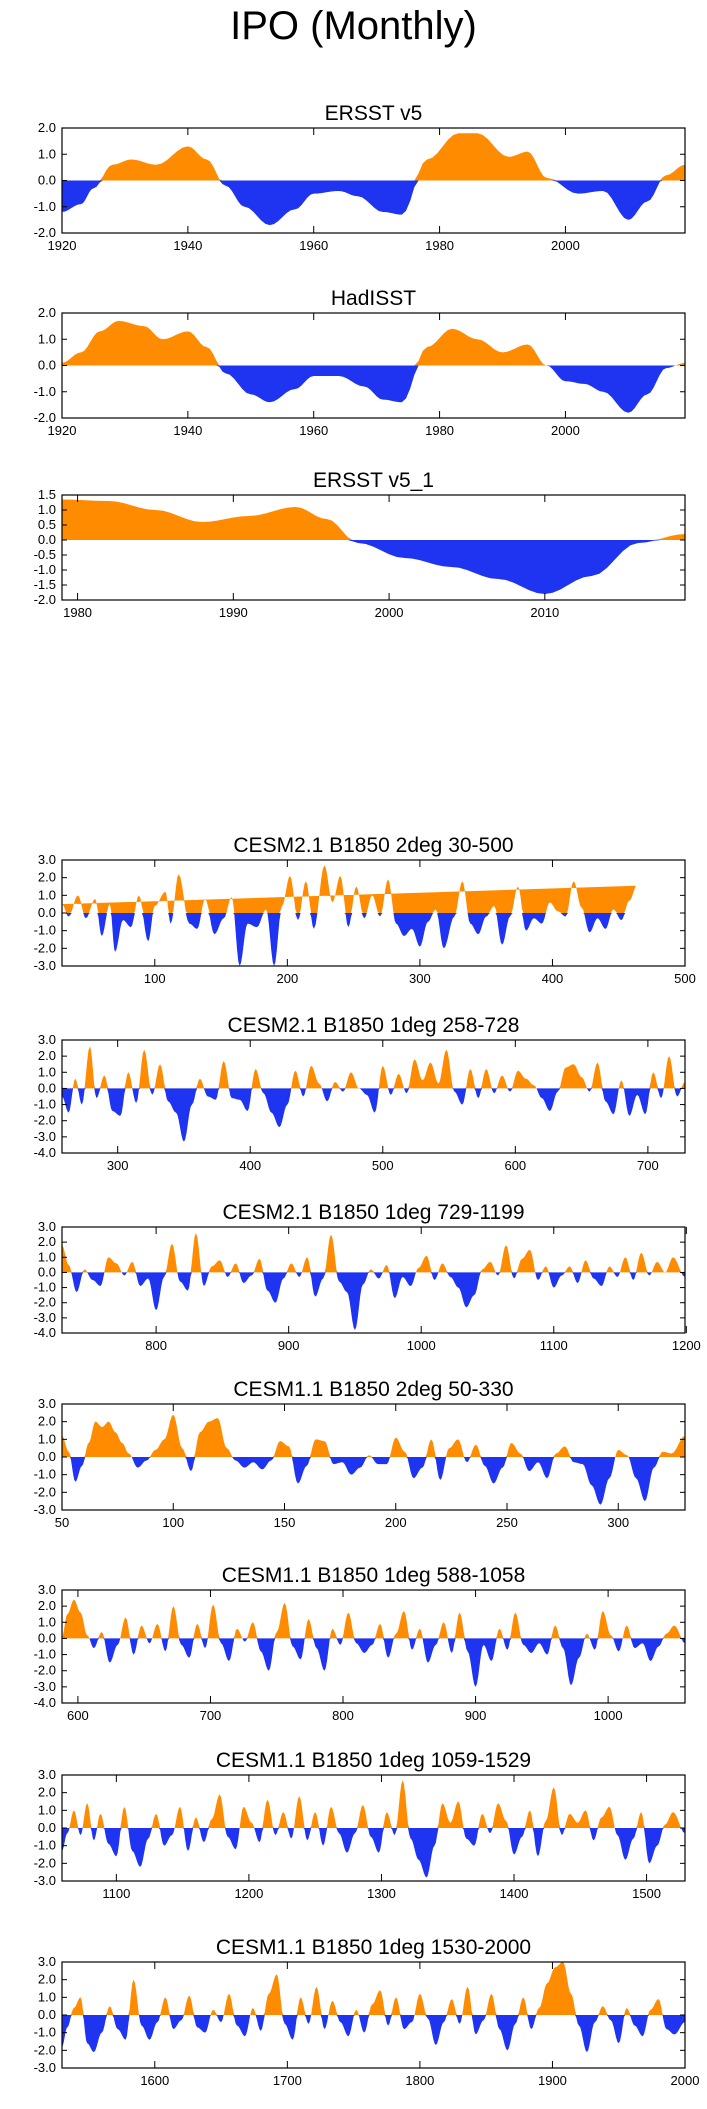 The height and width of the screenshot is (2109, 707). I want to click on x-tick-label: 1800, so click(419, 2080).